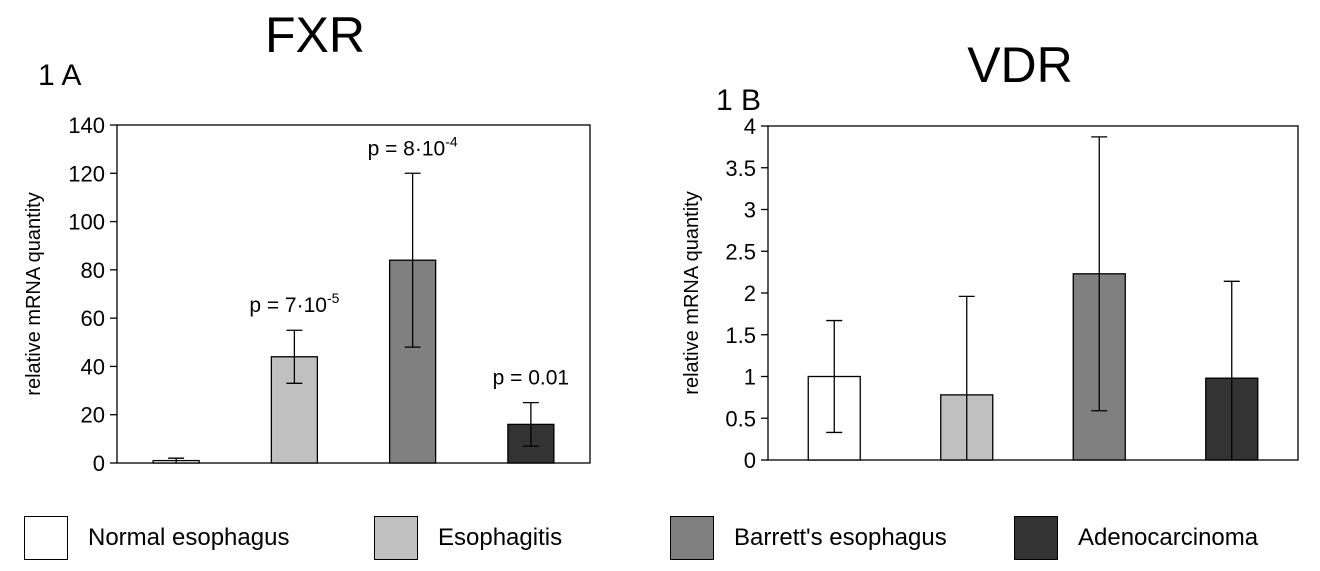 The width and height of the screenshot is (1320, 571). Describe the element at coordinates (86, 173) in the screenshot. I see `y-tick-label: 120` at that location.